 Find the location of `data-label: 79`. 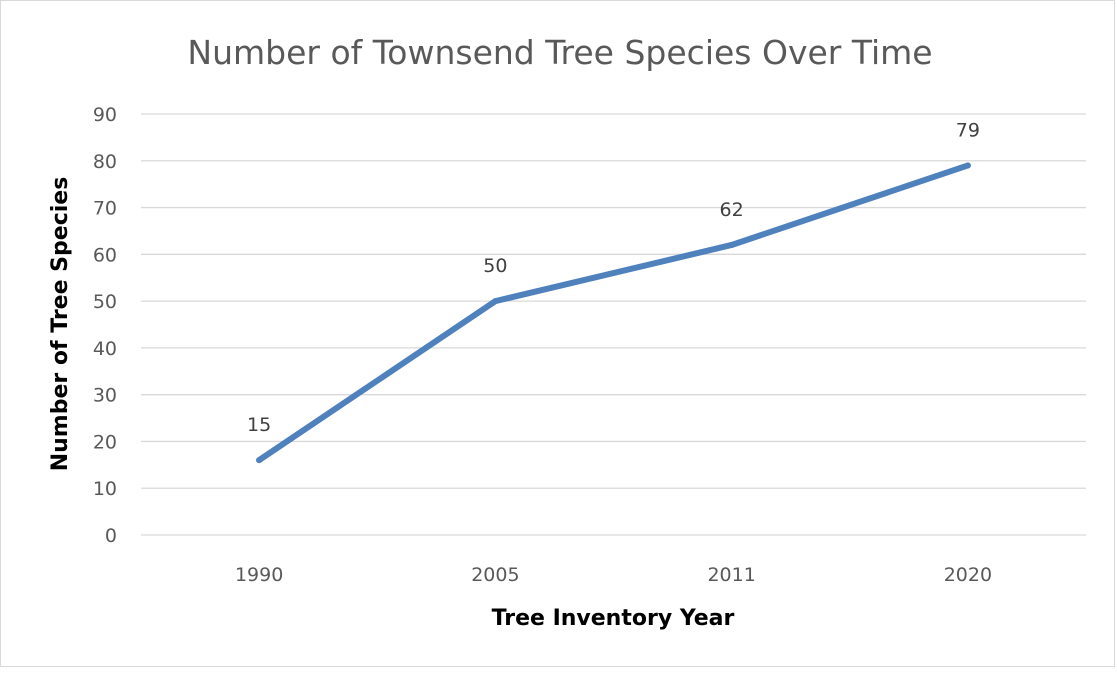

data-label: 79 is located at coordinates (968, 130).